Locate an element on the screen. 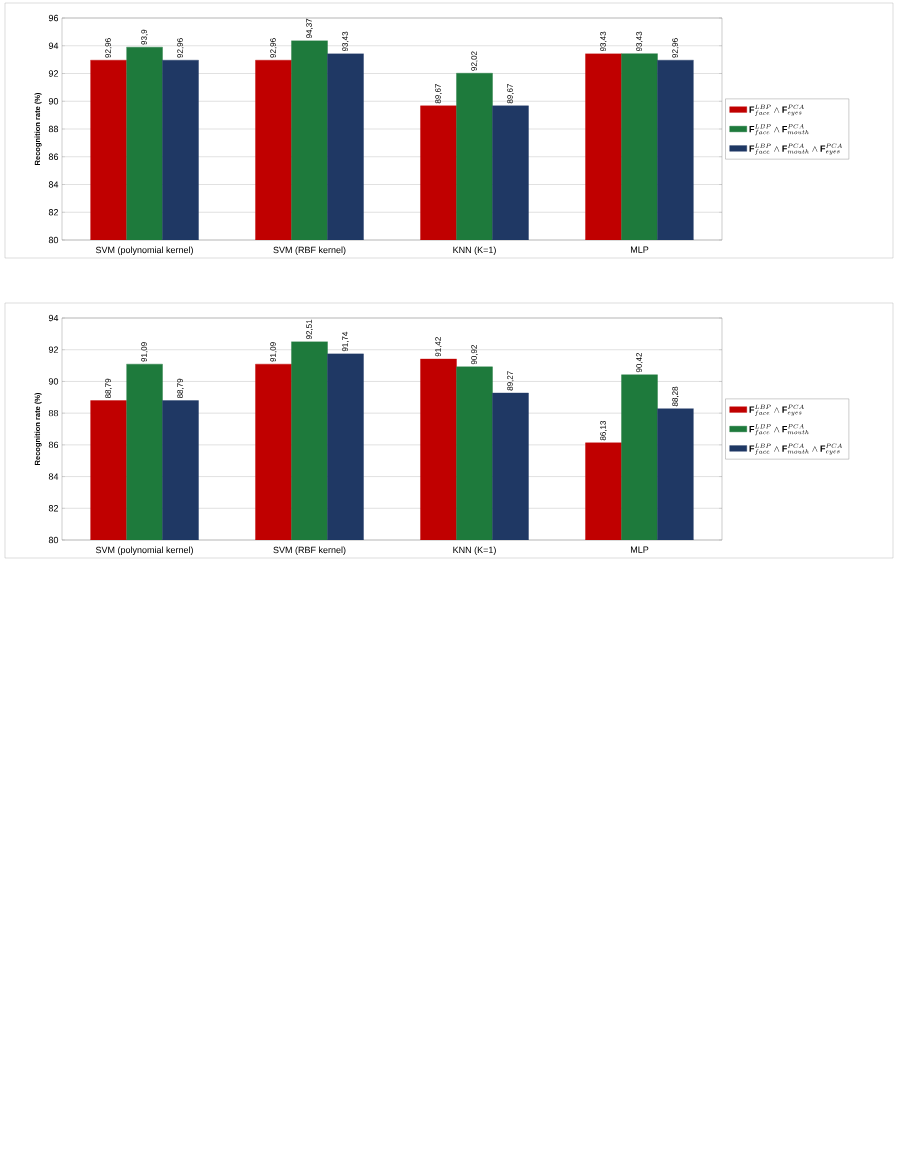  data-label: 89,27 is located at coordinates (510, 381).